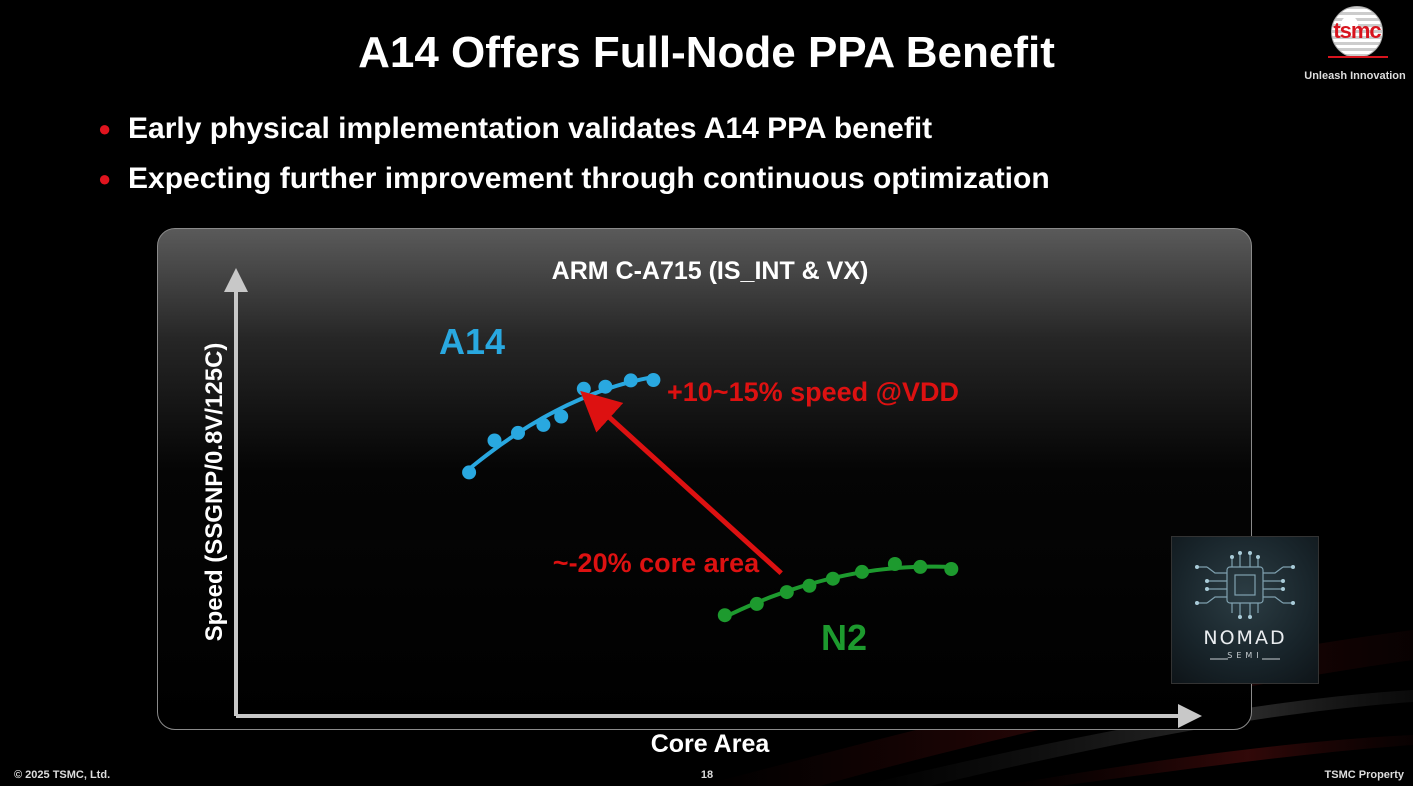 The width and height of the screenshot is (1413, 786). What do you see at coordinates (1355, 76) in the screenshot?
I see `logo-tagline: Unleash Innovation` at bounding box center [1355, 76].